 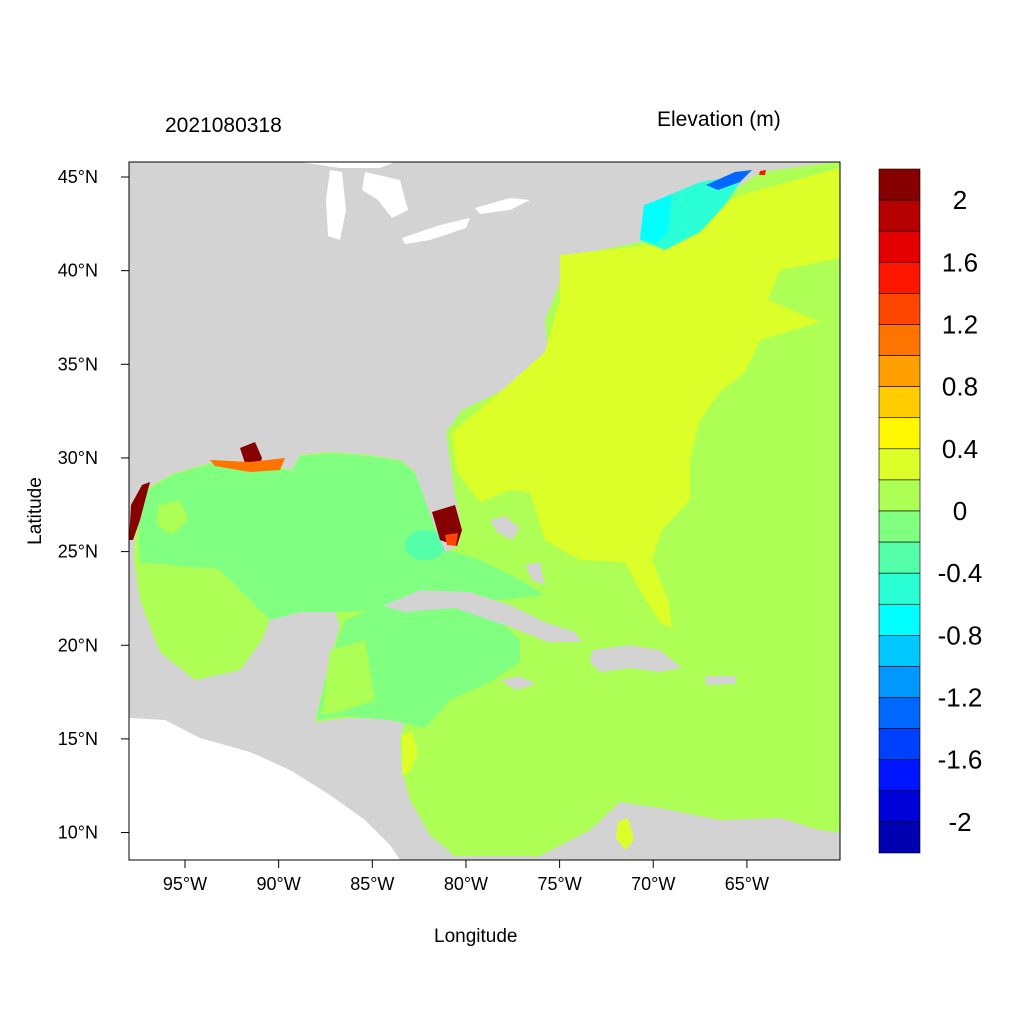 I want to click on y-tick-label: 35°N, so click(x=78, y=364).